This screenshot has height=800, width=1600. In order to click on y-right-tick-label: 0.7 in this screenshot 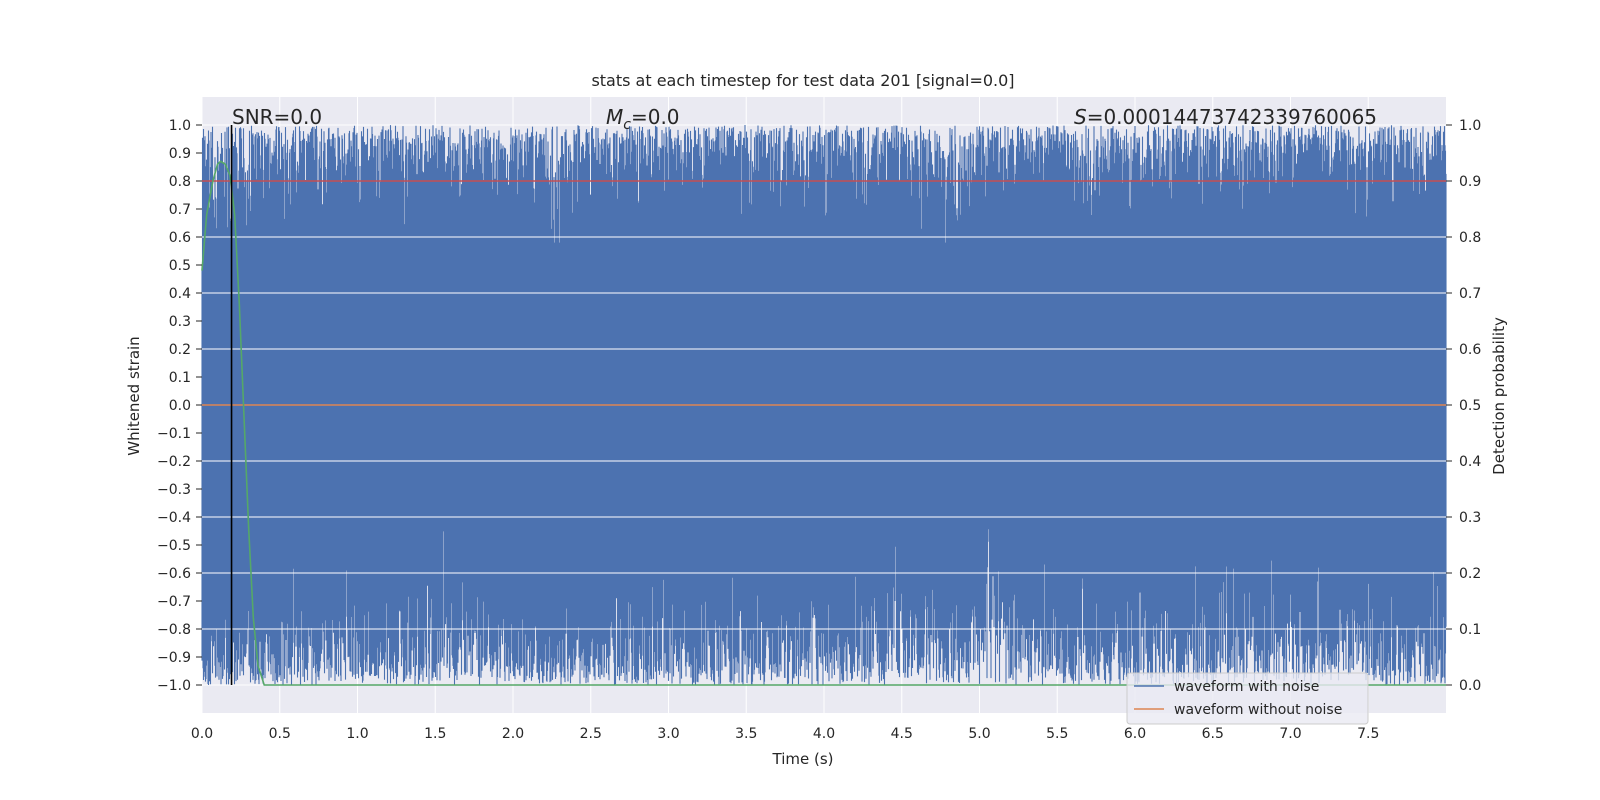, I will do `click(1470, 294)`.